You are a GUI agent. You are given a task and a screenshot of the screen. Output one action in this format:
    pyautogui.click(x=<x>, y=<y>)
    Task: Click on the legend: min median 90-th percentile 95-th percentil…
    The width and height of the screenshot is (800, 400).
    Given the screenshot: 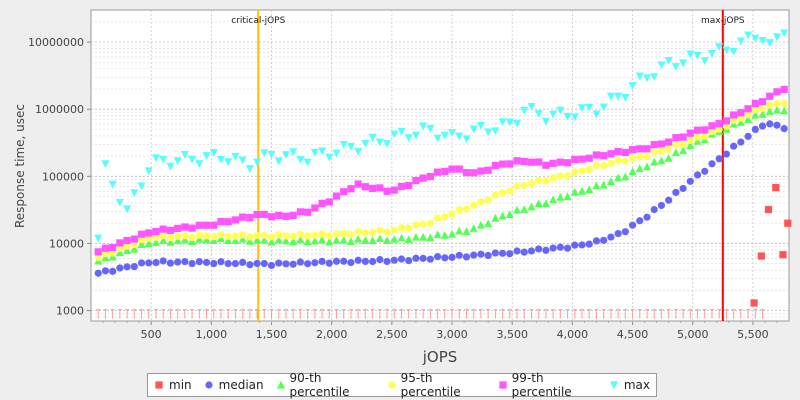 What is the action you would take?
    pyautogui.click(x=402, y=385)
    